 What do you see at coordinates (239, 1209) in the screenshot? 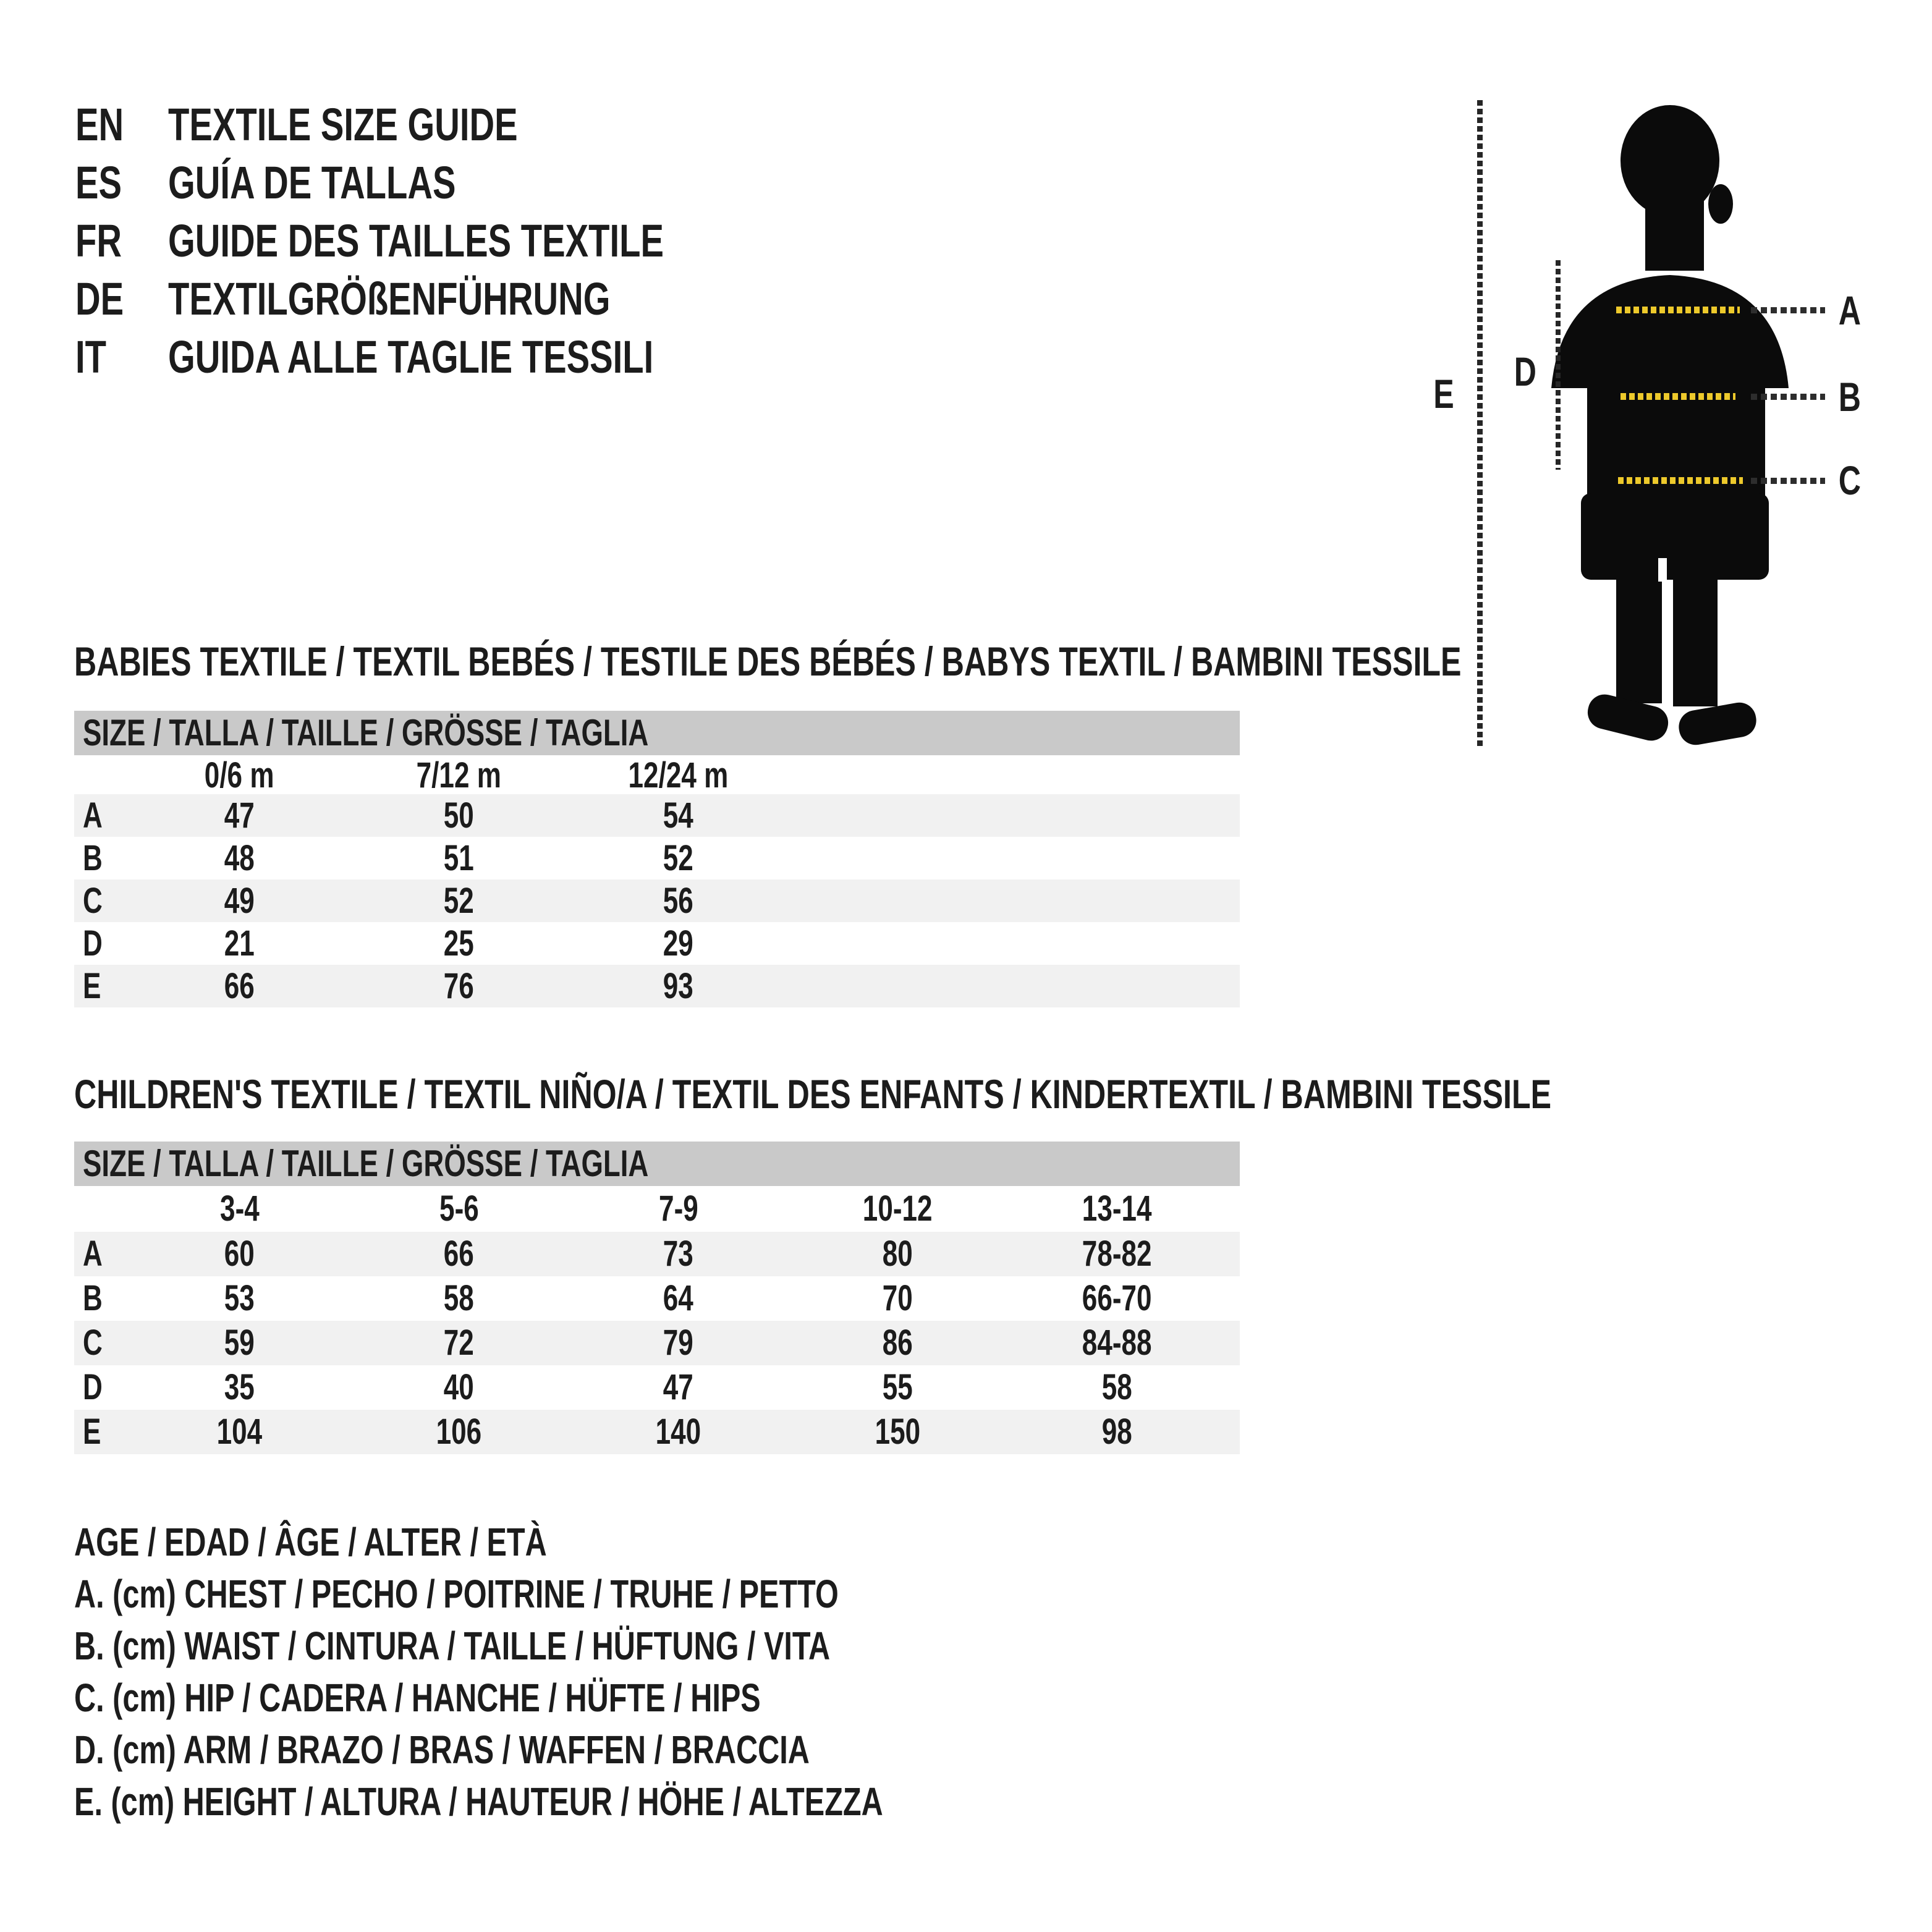
I see `children-column-header: 3-4` at bounding box center [239, 1209].